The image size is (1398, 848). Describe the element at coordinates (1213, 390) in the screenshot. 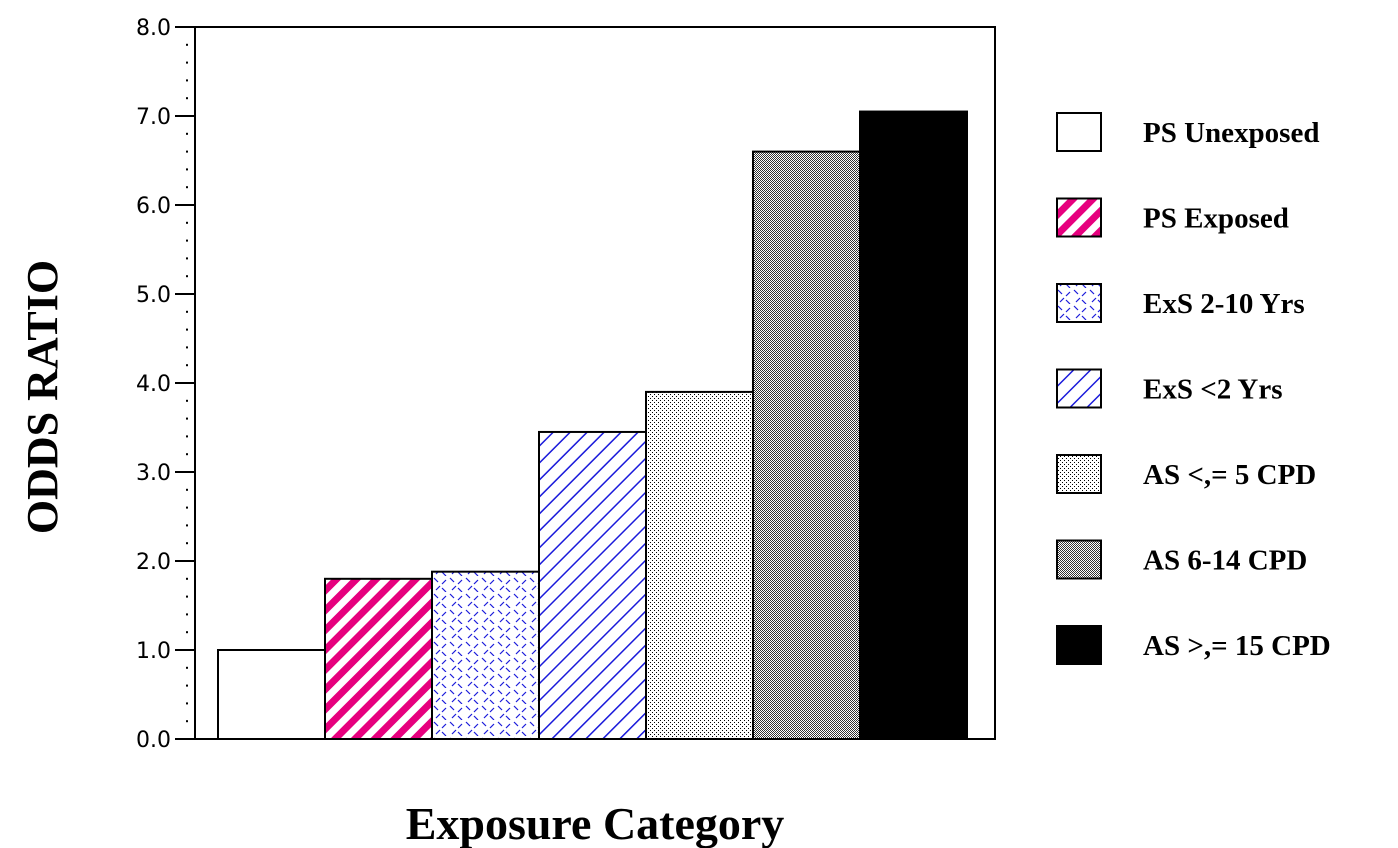

I see `legend-label-4: ExS <2 Yrs` at that location.